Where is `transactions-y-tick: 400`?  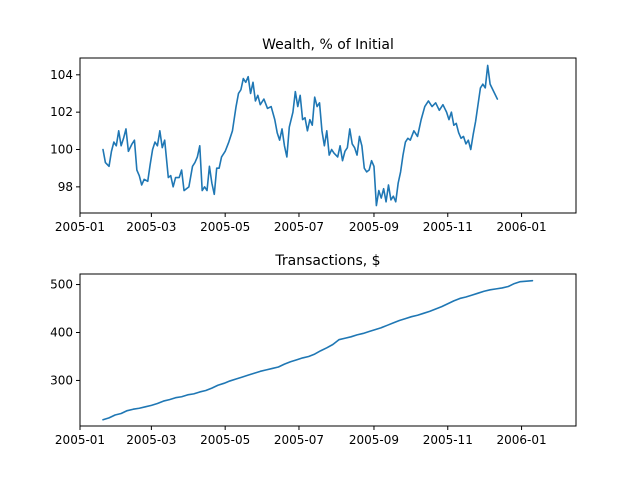 transactions-y-tick: 400 is located at coordinates (65, 332).